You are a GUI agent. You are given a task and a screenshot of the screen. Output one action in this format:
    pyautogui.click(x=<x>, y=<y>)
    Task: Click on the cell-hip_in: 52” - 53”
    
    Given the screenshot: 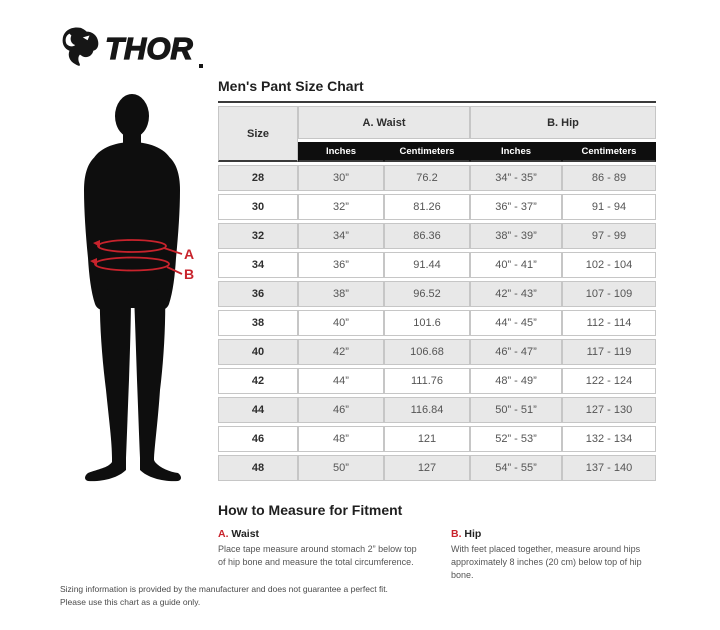 What is the action you would take?
    pyautogui.click(x=516, y=439)
    